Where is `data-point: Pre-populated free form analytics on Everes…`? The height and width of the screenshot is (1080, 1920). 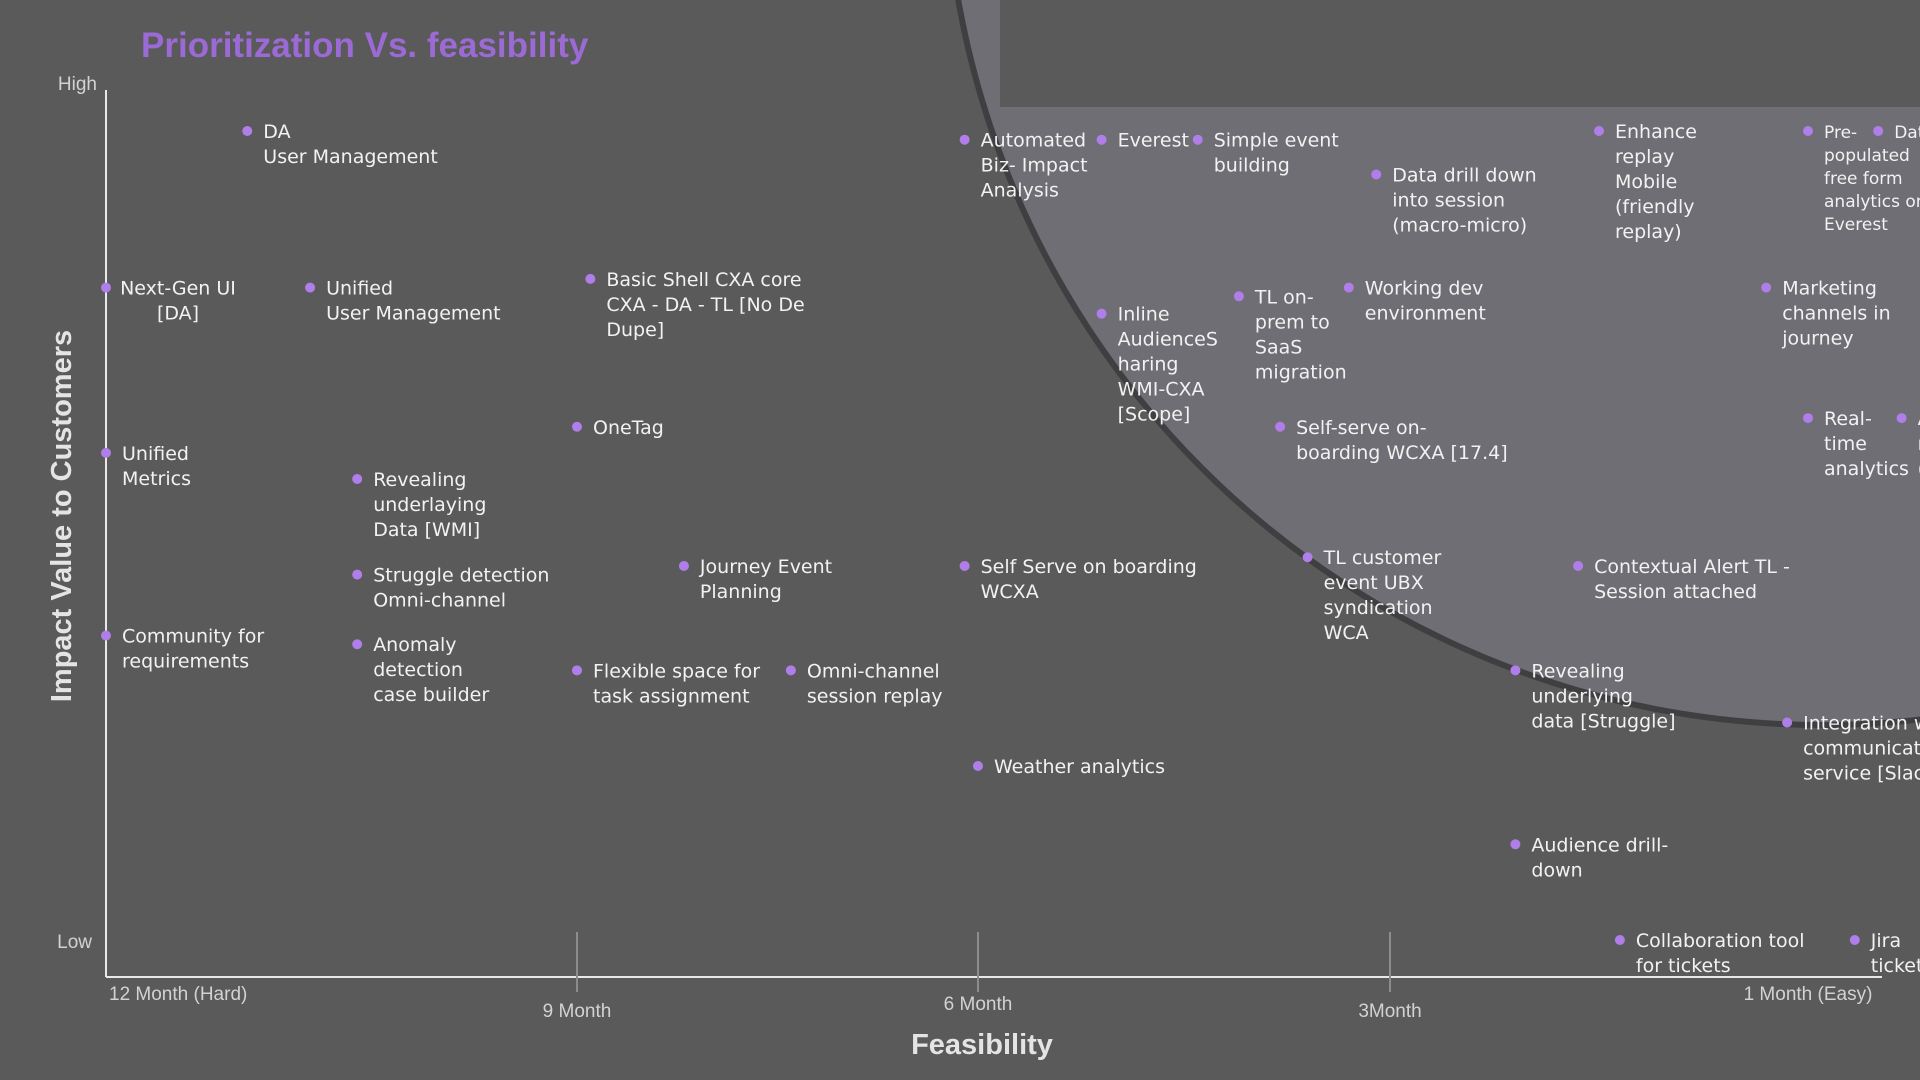 data-point: Pre-populated free form analytics on Everes… is located at coordinates (1861, 179).